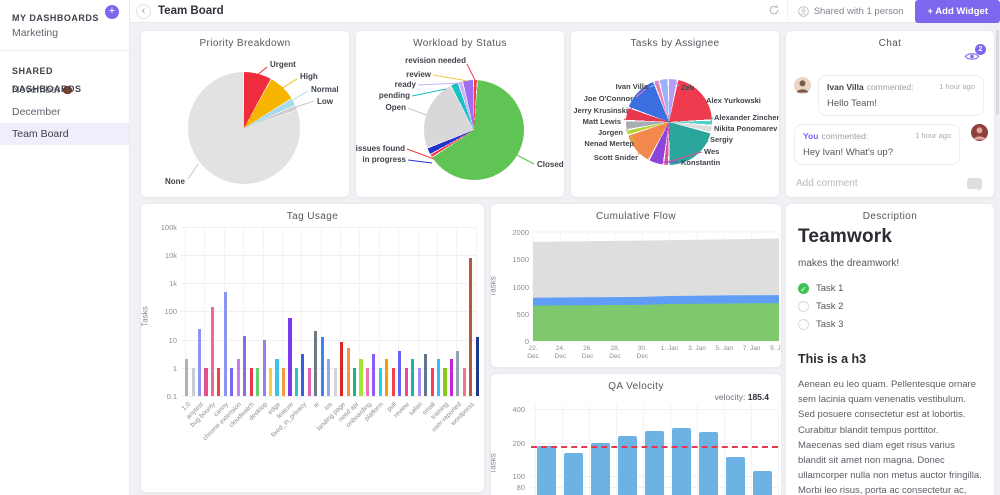 This screenshot has height=495, width=1000. What do you see at coordinates (701, 162) in the screenshot?
I see `pie-label: Konstantin` at bounding box center [701, 162].